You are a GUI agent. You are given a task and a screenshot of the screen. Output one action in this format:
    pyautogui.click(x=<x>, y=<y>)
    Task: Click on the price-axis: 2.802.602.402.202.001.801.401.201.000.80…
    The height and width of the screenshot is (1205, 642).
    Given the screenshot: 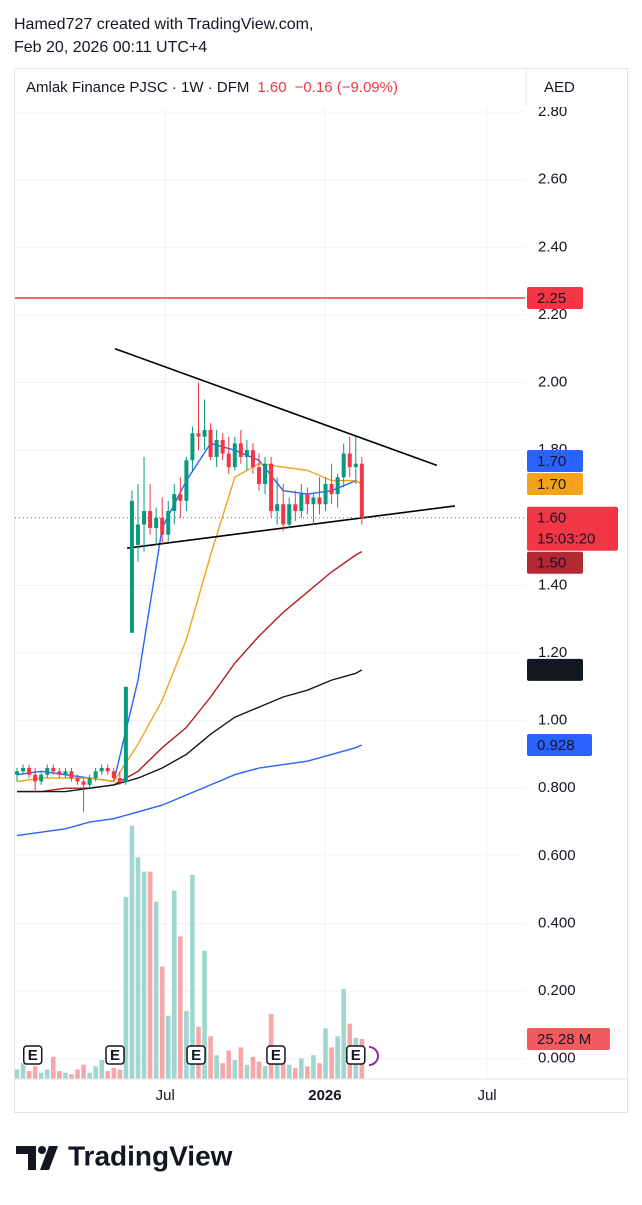 What is the action you would take?
    pyautogui.click(x=572, y=585)
    